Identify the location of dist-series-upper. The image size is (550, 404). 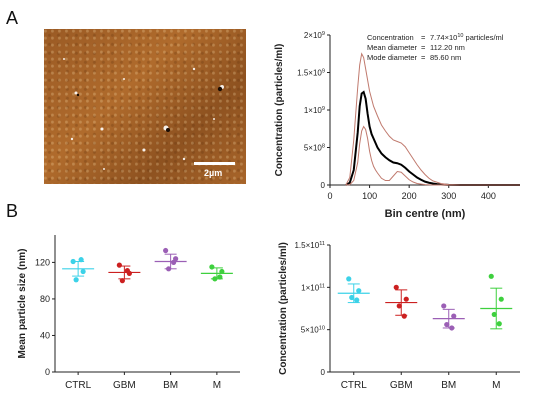
(432, 119).